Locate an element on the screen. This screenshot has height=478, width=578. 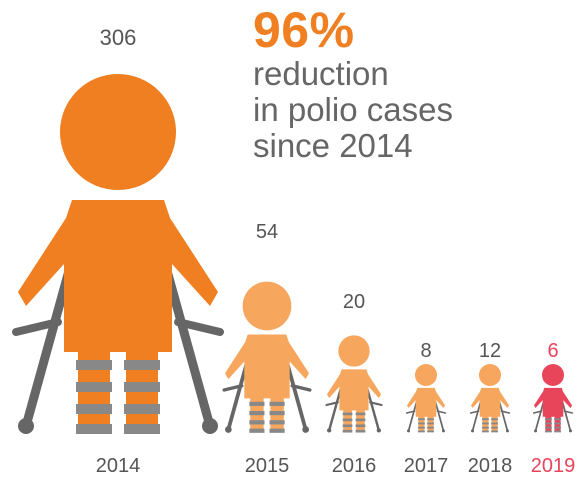
figure-2015 is located at coordinates (267, 357).